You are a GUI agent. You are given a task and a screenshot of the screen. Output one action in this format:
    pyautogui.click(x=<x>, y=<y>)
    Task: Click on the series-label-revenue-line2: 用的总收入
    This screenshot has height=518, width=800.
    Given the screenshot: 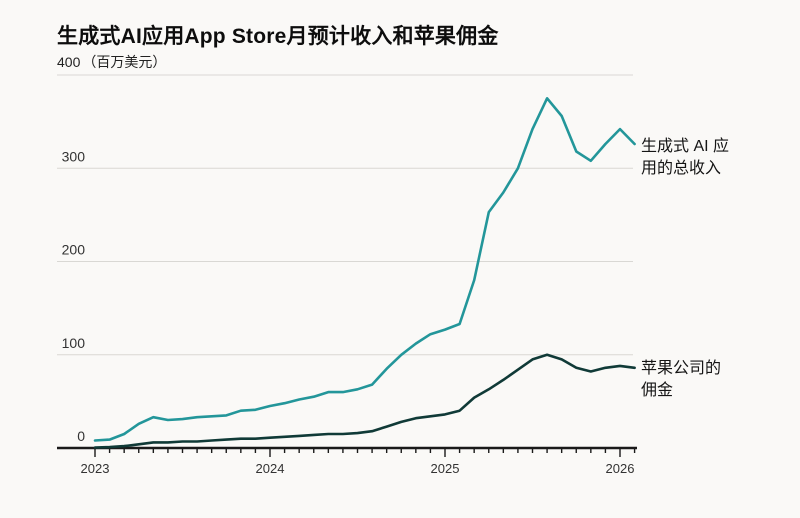 What is the action you would take?
    pyautogui.click(x=681, y=168)
    